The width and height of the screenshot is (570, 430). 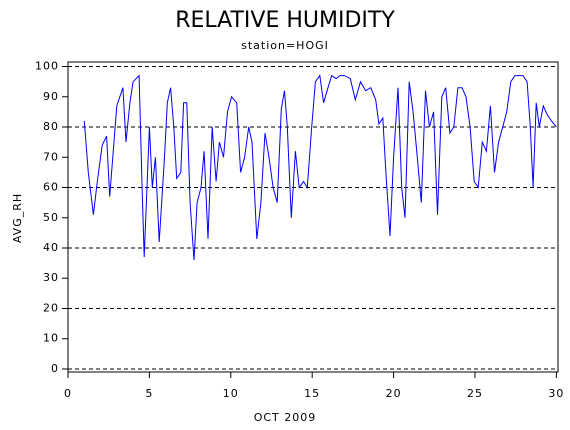 I want to click on chart-subtitle: station=HOGI, so click(x=285, y=45).